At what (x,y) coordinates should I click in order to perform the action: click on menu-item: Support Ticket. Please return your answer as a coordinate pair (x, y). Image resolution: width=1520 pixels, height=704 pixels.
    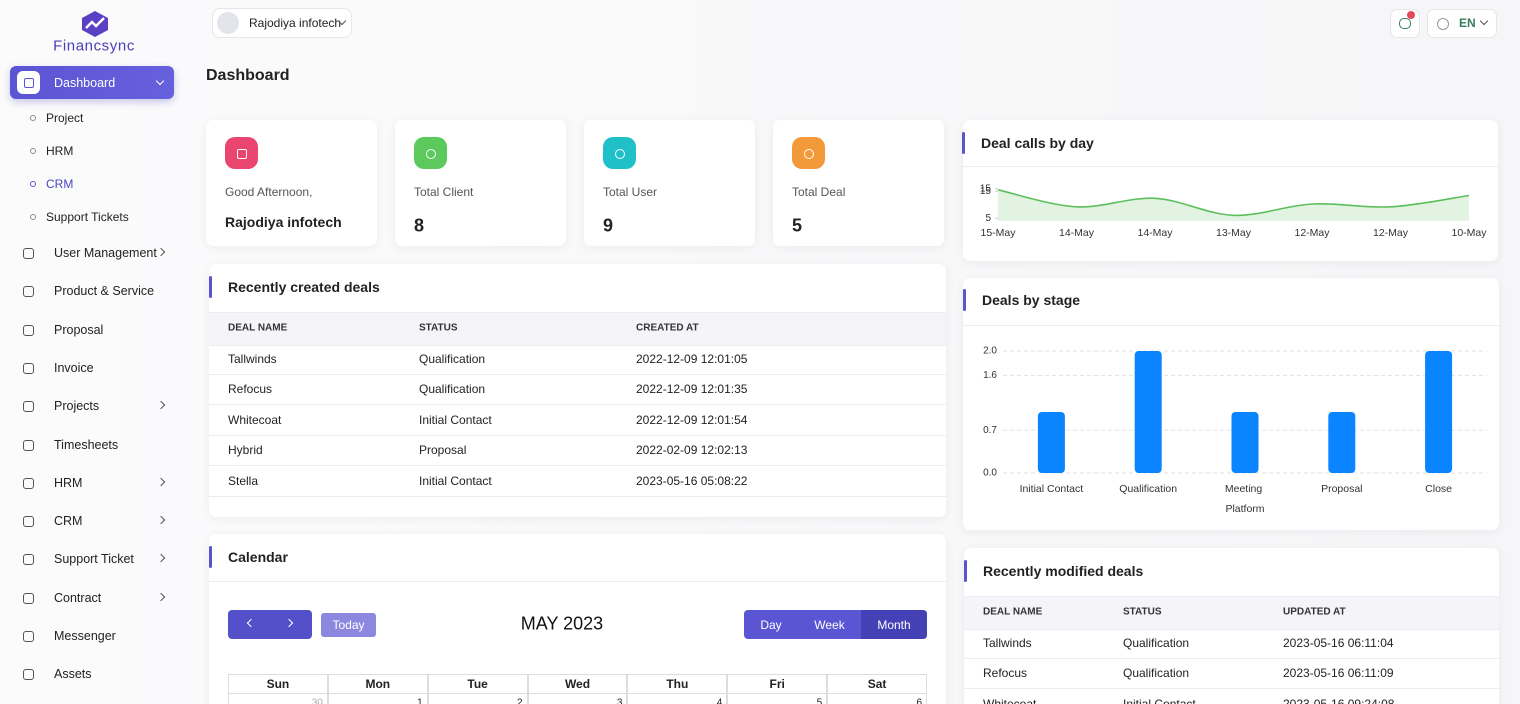
    Looking at the image, I should click on (94, 559).